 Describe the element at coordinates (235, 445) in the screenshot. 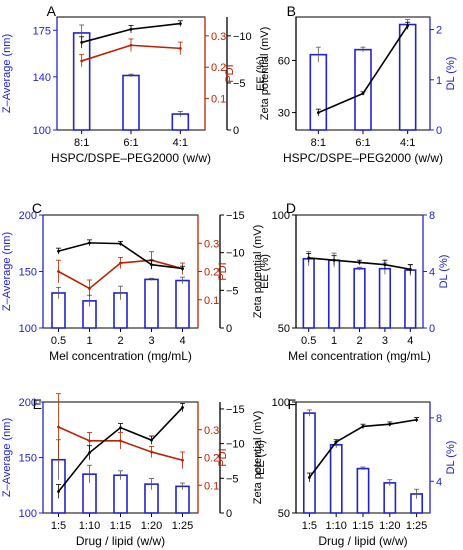

I see `right-axis-tick-label: −10` at that location.